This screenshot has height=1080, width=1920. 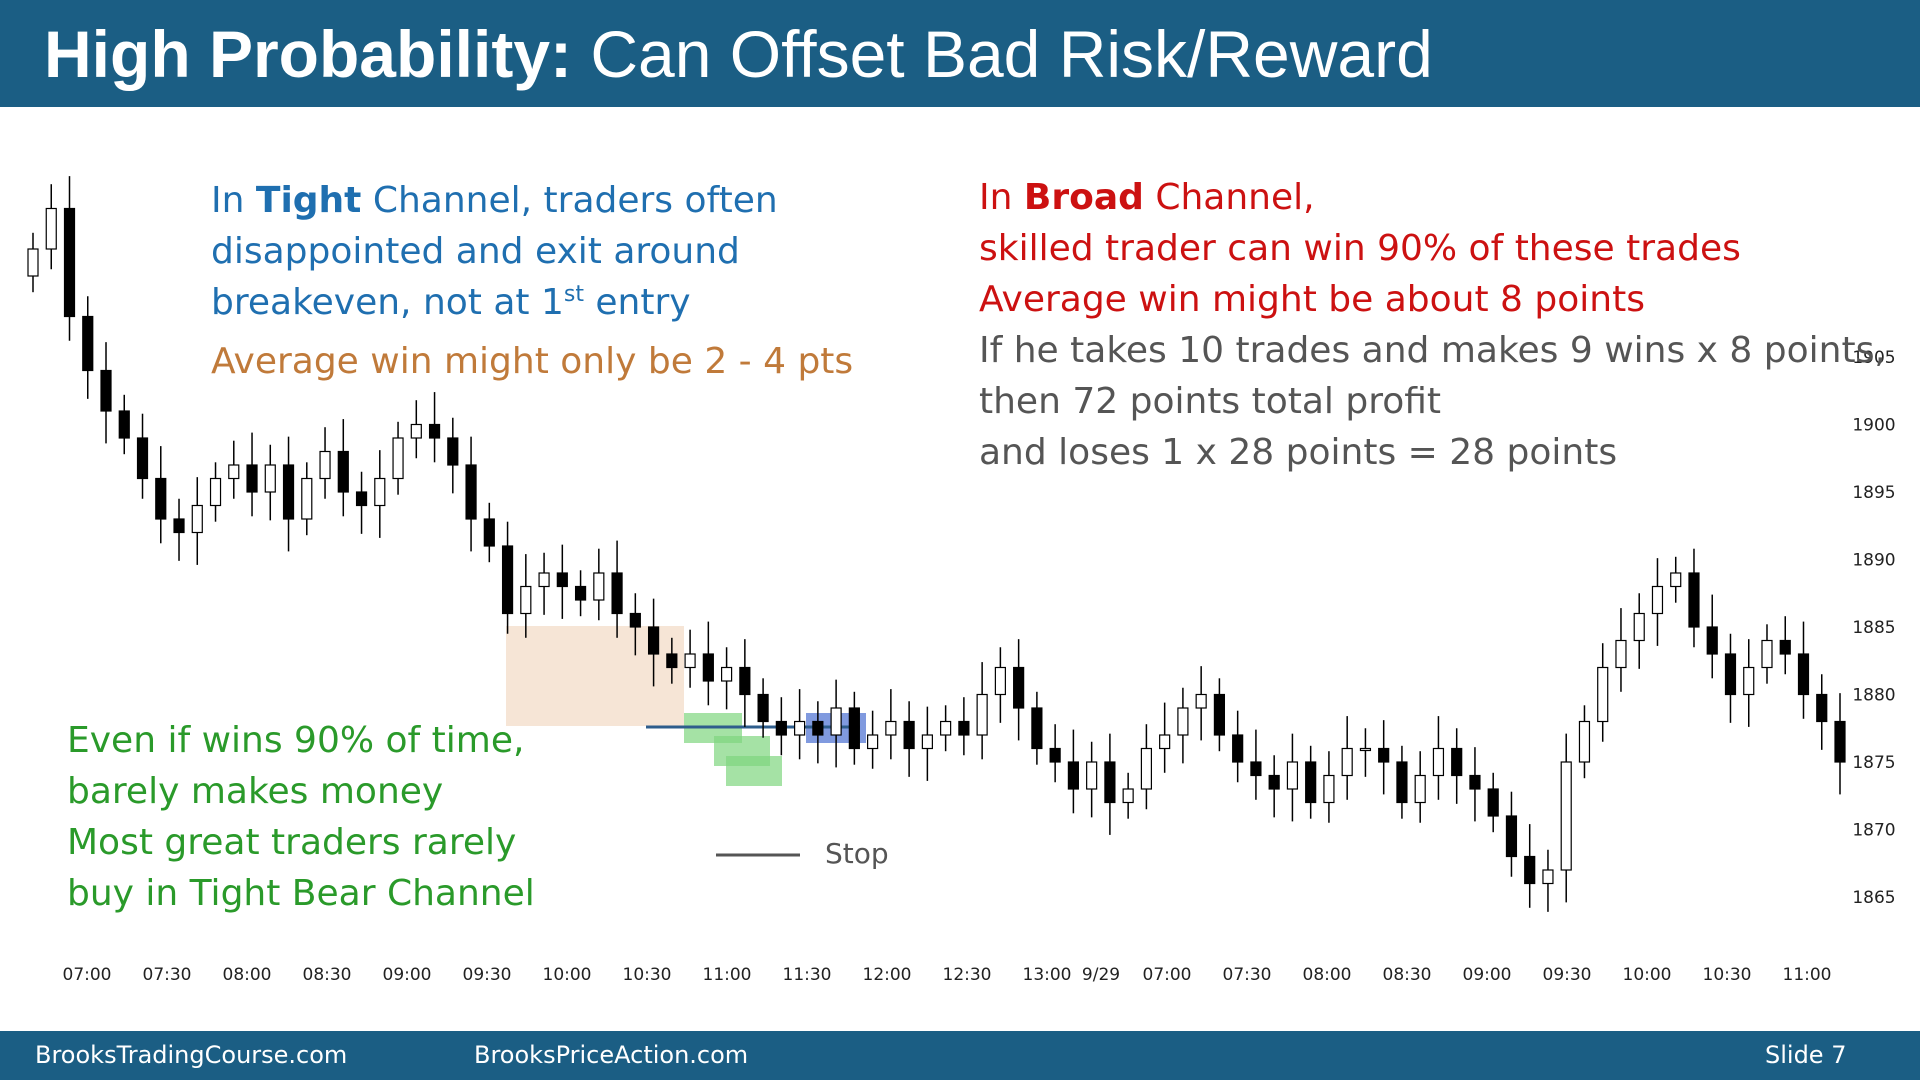 I want to click on tight-bold: Tight, so click(x=308, y=200).